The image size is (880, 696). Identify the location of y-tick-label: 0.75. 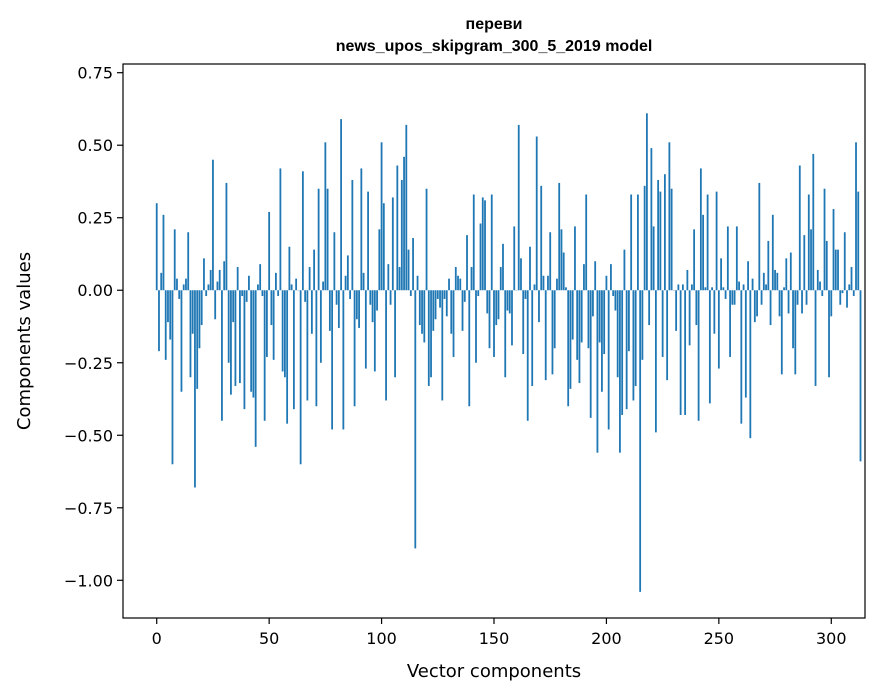
(95, 73).